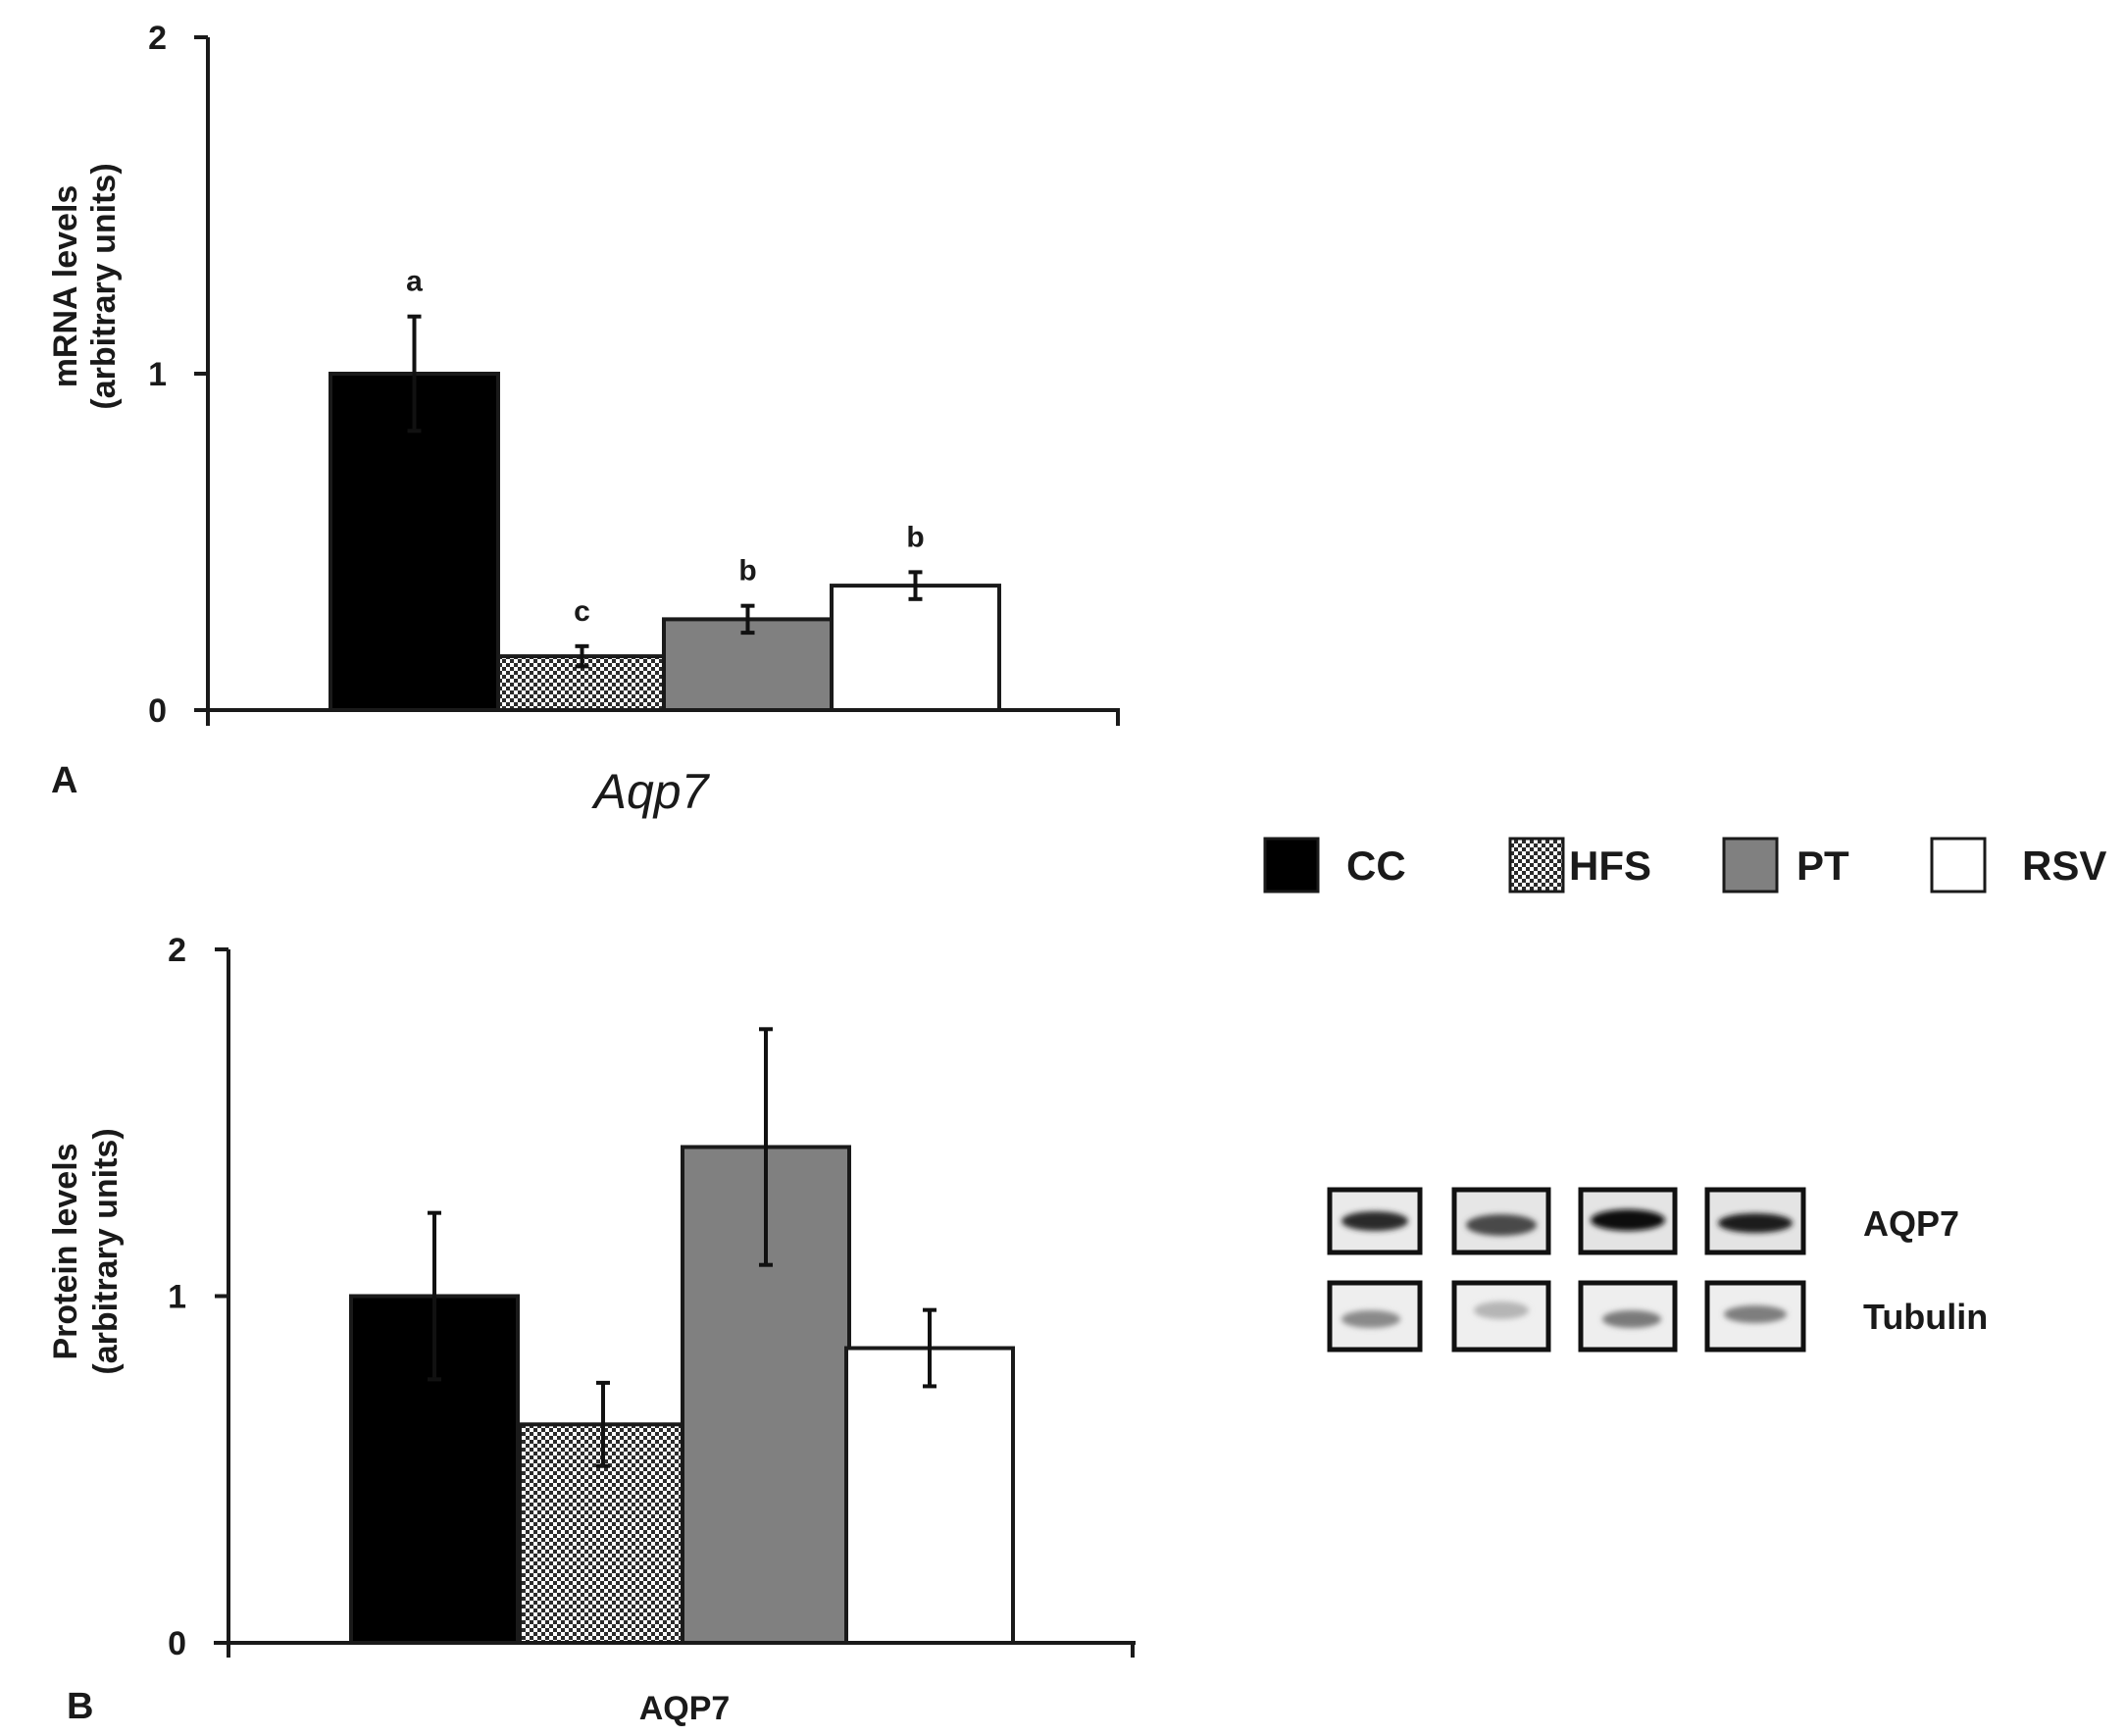  What do you see at coordinates (177, 951) in the screenshot?
I see `panel-b-y-tick-label-2: 2` at bounding box center [177, 951].